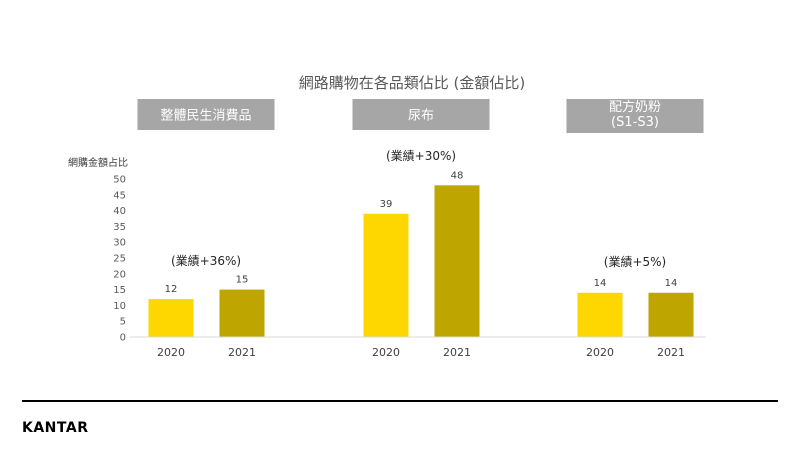 The image size is (800, 450). I want to click on category-label: (S1-S3), so click(635, 122).